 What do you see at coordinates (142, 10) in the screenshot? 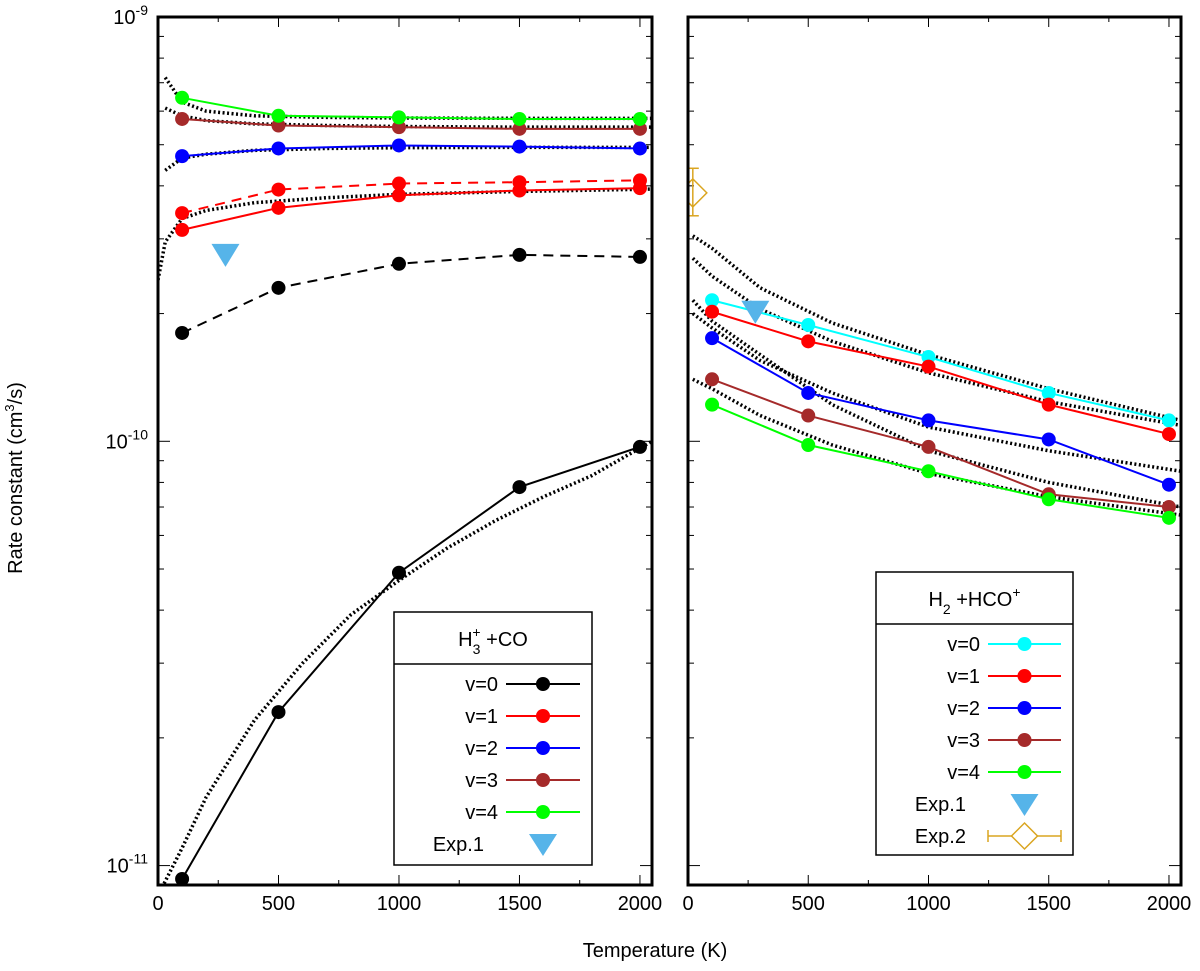
I see `y-tick-exponent: -9` at bounding box center [142, 10].